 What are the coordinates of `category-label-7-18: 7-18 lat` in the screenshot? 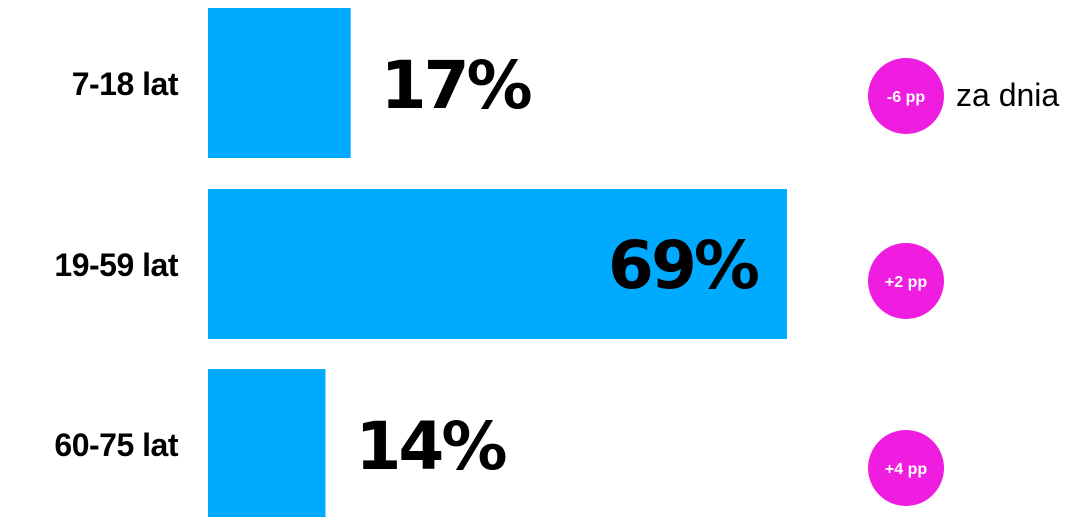 It's located at (125, 84).